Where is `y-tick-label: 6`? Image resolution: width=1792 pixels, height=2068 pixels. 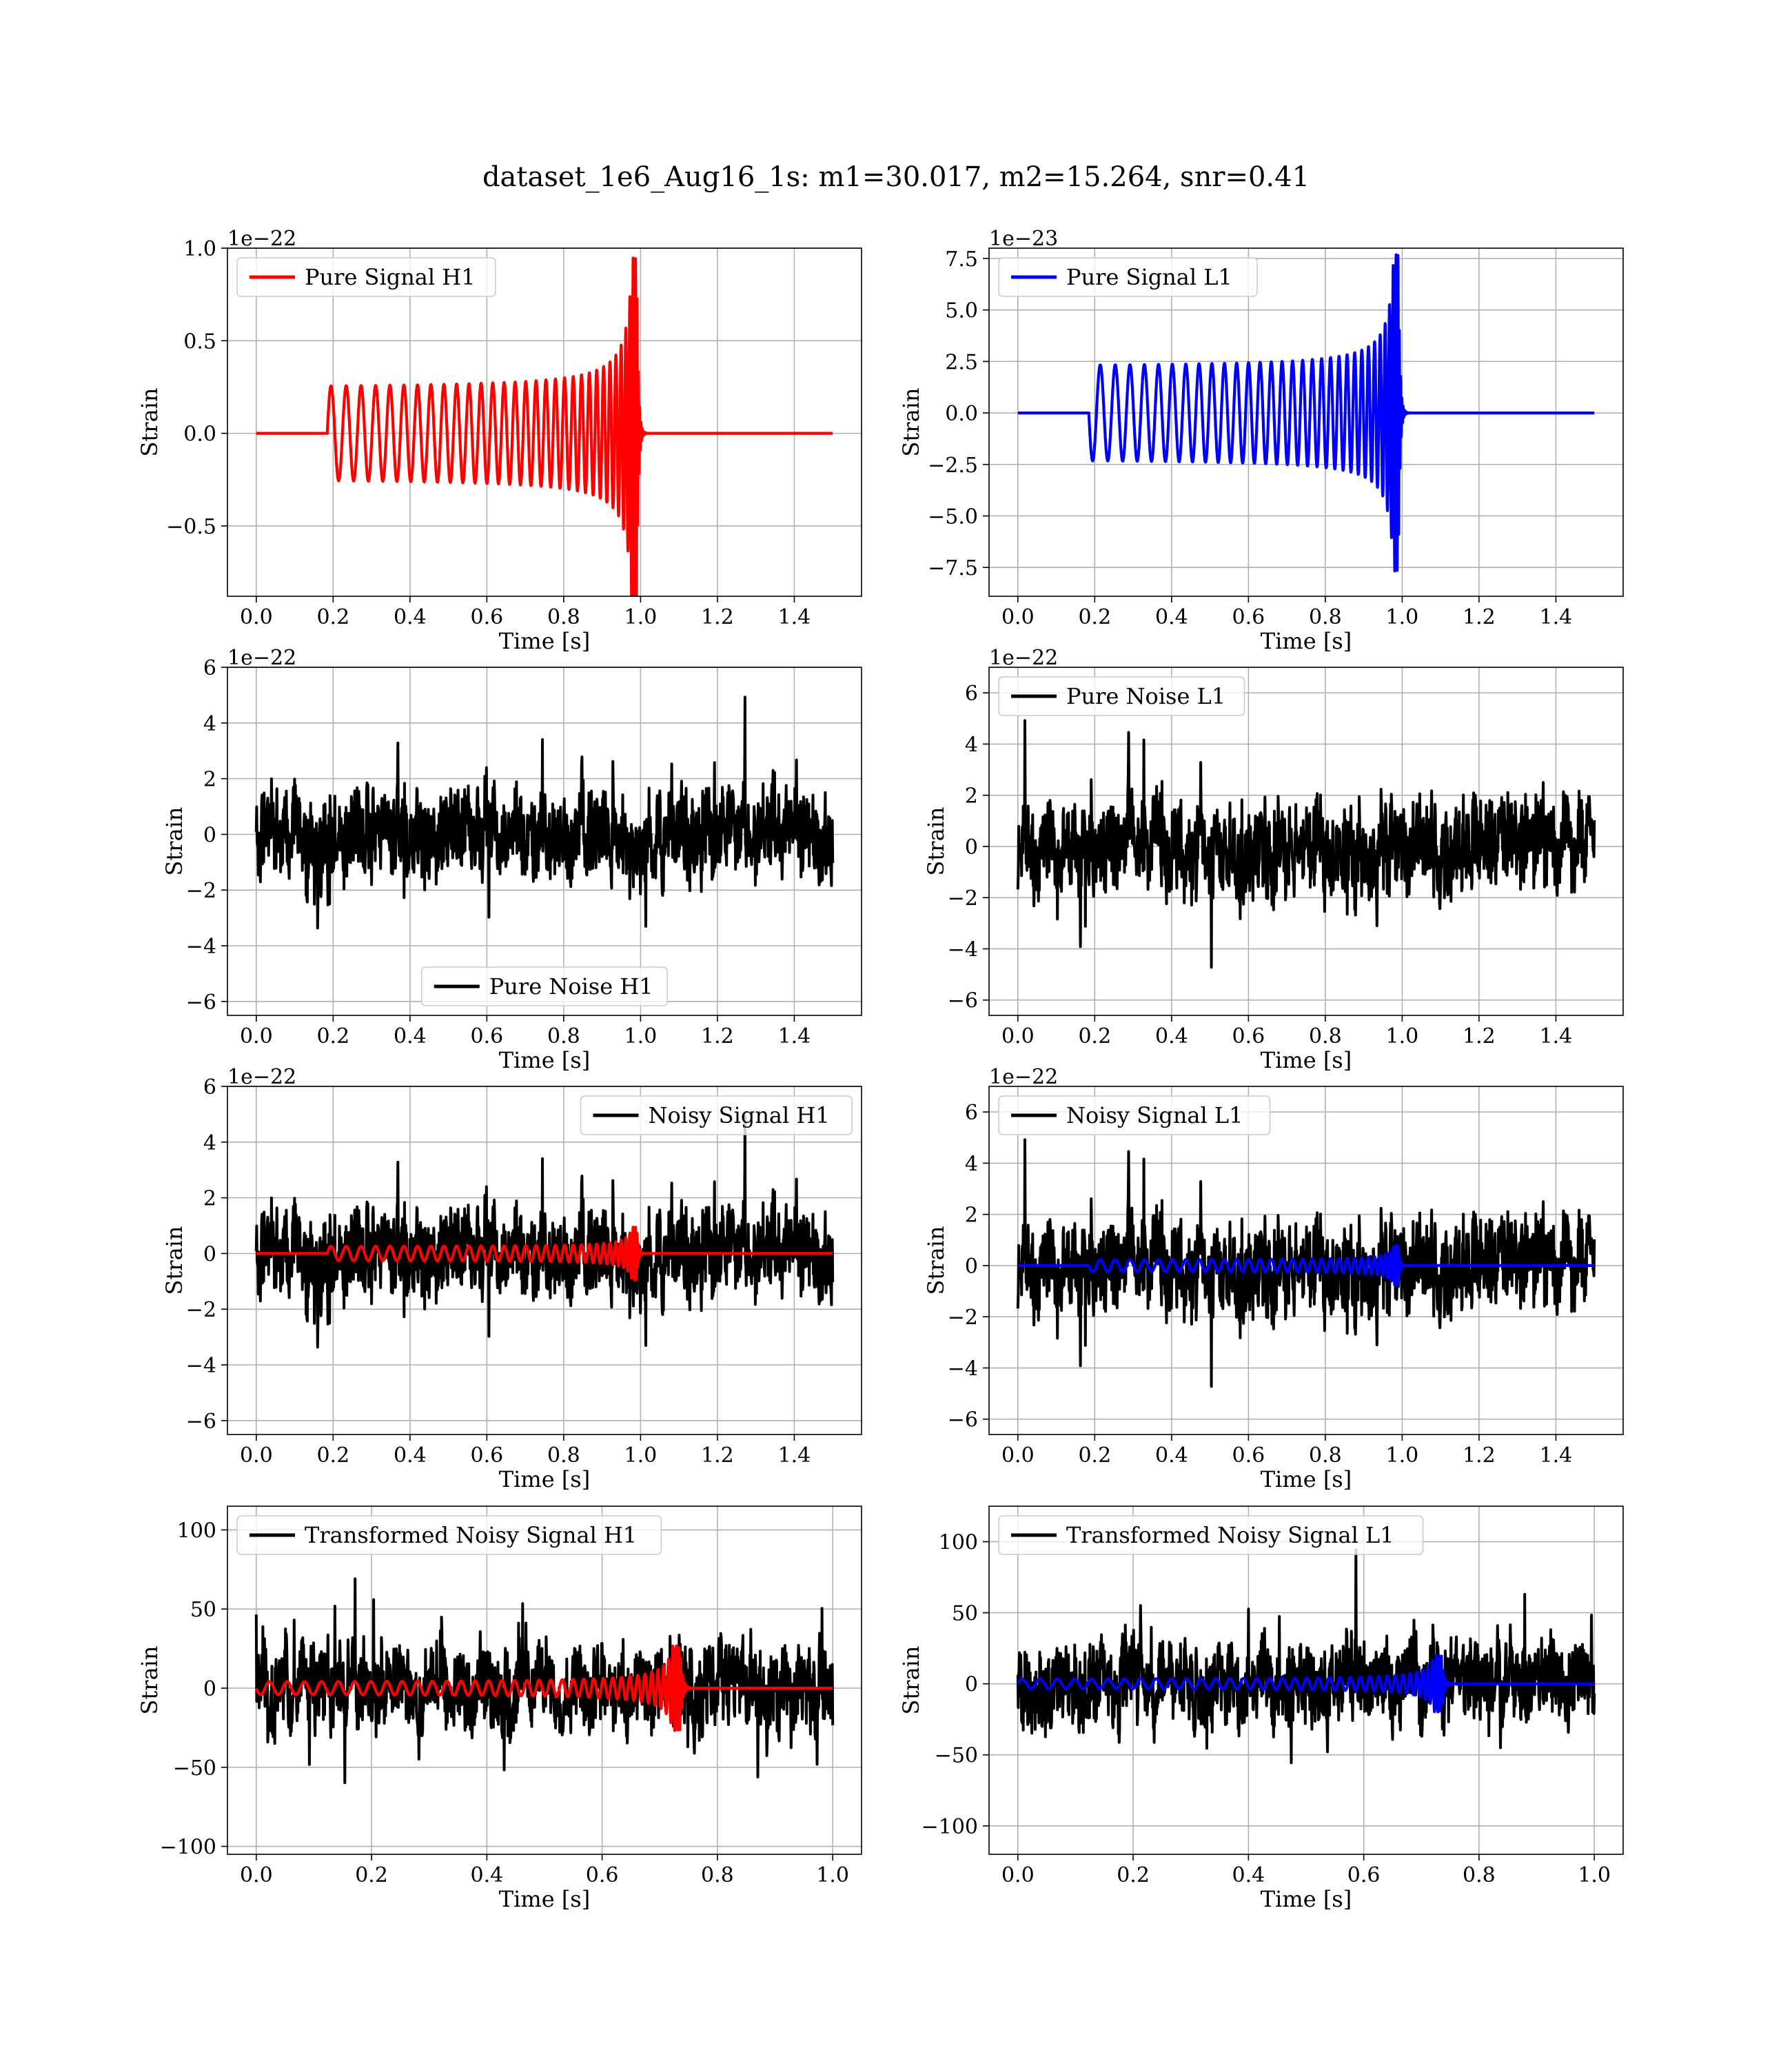 y-tick-label: 6 is located at coordinates (210, 668).